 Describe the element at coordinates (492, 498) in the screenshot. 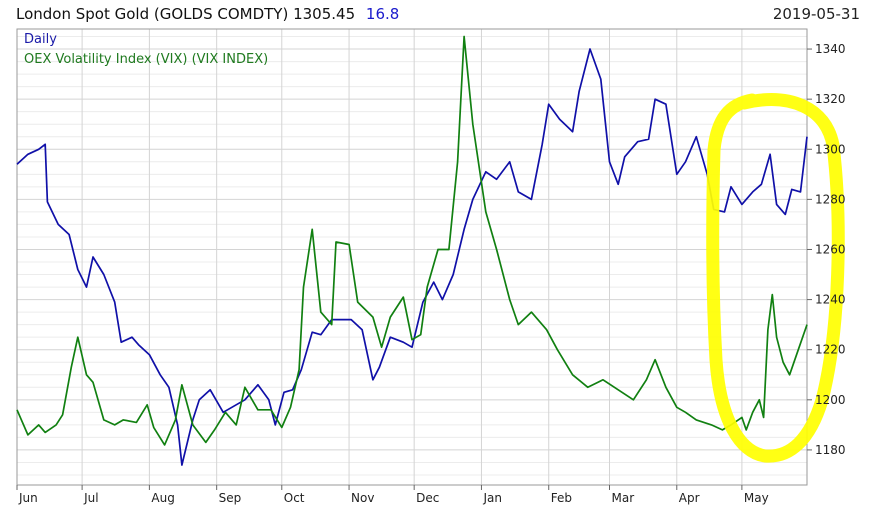

I see `x-tick-label: Jan` at that location.